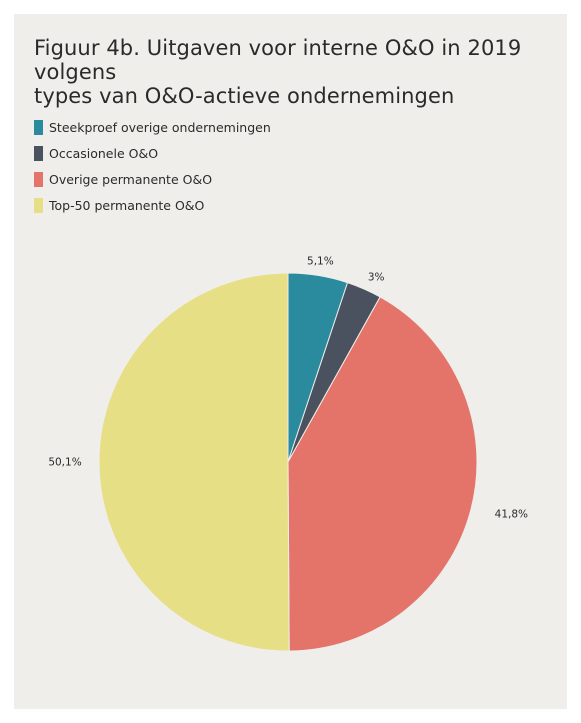 The height and width of the screenshot is (723, 581). I want to click on legend-label: Overige permanente O&O, so click(131, 179).